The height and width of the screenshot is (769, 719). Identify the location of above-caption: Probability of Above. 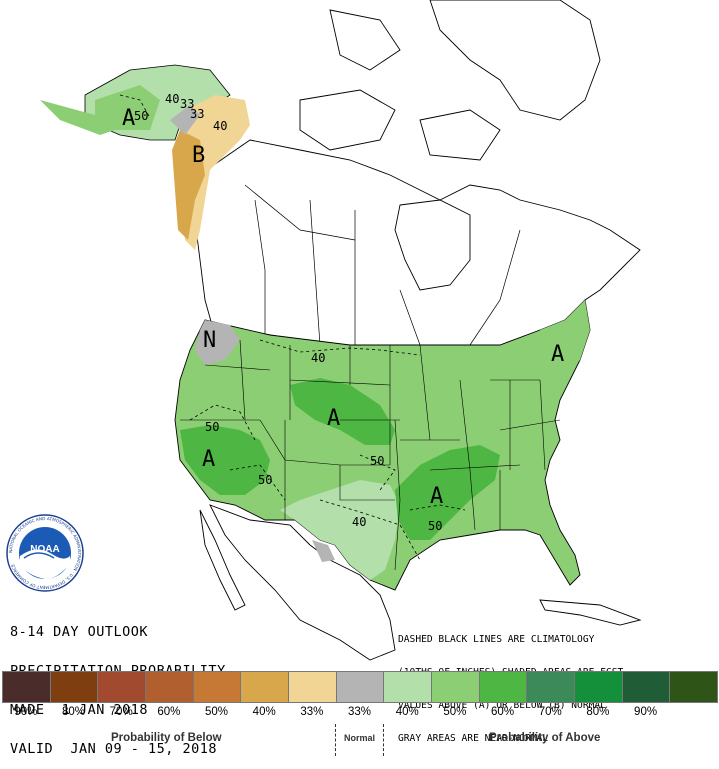
(545, 738).